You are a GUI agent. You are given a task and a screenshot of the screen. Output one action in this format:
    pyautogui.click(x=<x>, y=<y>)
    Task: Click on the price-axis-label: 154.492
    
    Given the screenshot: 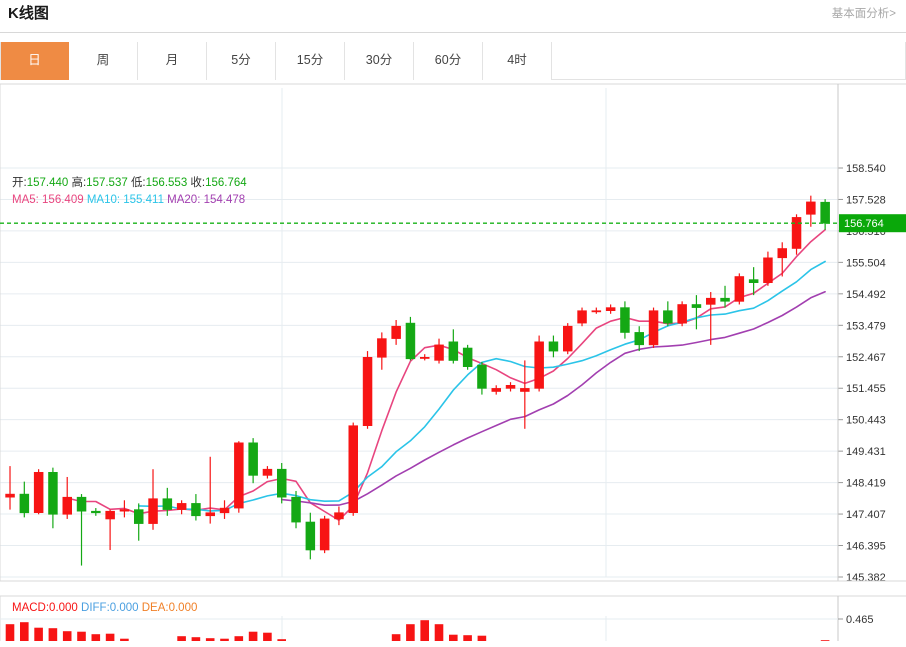 What is the action you would take?
    pyautogui.click(x=866, y=295)
    